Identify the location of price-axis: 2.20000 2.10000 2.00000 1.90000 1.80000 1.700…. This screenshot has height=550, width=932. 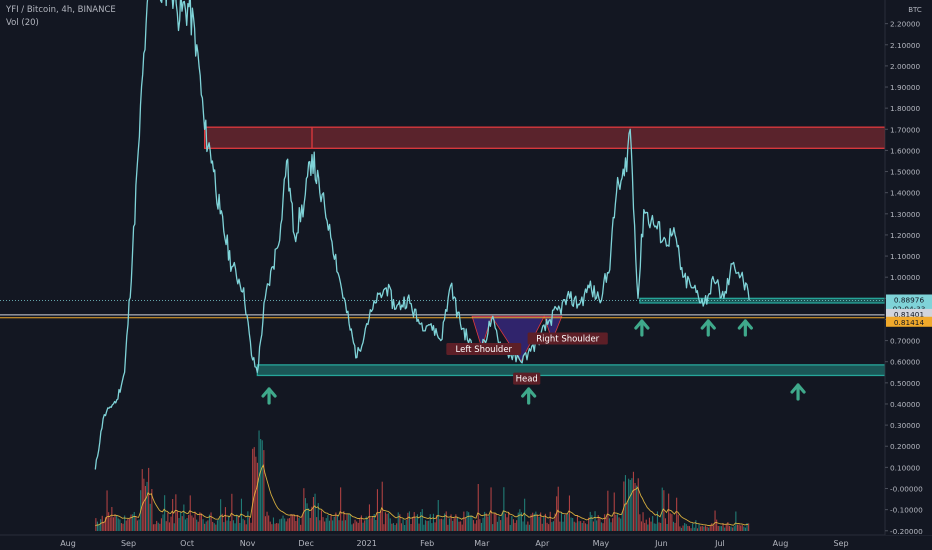
(908, 268).